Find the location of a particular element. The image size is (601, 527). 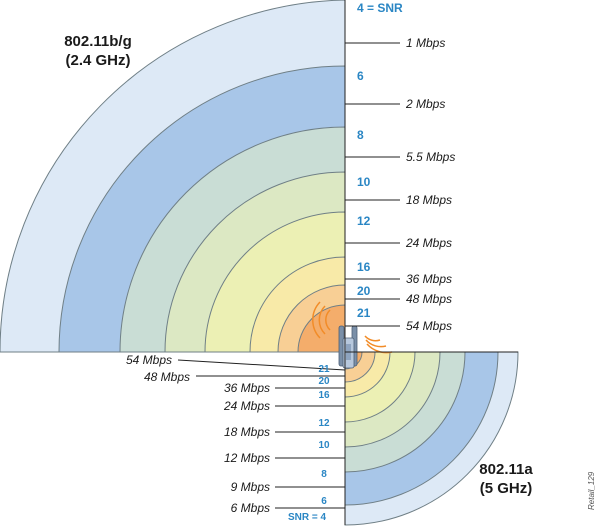

bg-snr-label: 10 is located at coordinates (364, 182).